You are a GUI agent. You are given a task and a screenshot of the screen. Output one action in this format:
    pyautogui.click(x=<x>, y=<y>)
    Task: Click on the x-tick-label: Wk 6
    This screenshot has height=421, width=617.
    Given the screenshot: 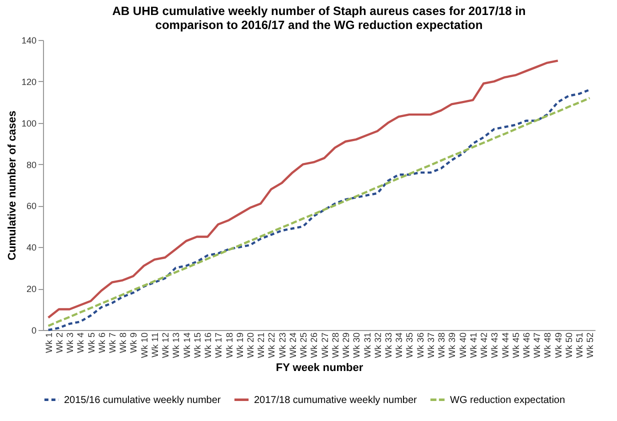 What is the action you would take?
    pyautogui.click(x=101, y=343)
    